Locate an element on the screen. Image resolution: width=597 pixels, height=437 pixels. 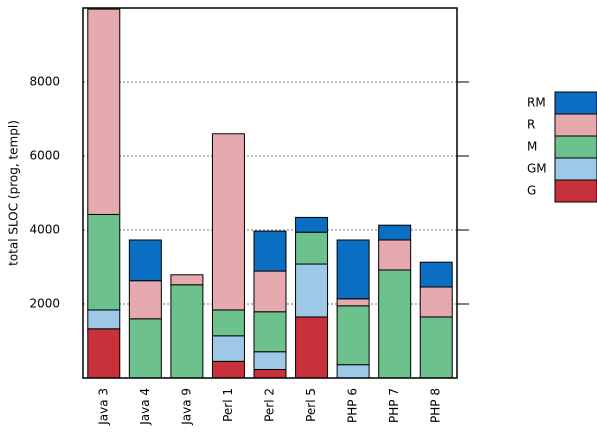
y-tick-label: 8000 is located at coordinates (44, 82).